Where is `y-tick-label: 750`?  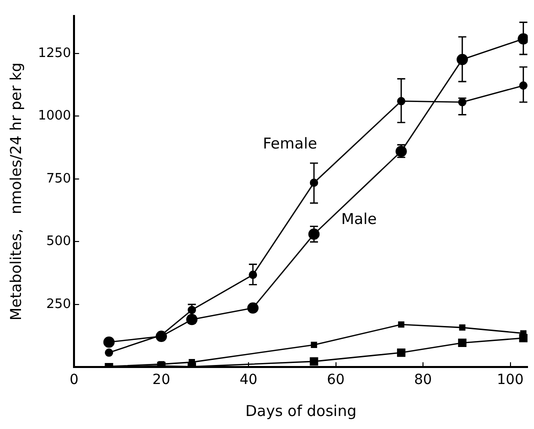
y-tick-label: 750 is located at coordinates (59, 178).